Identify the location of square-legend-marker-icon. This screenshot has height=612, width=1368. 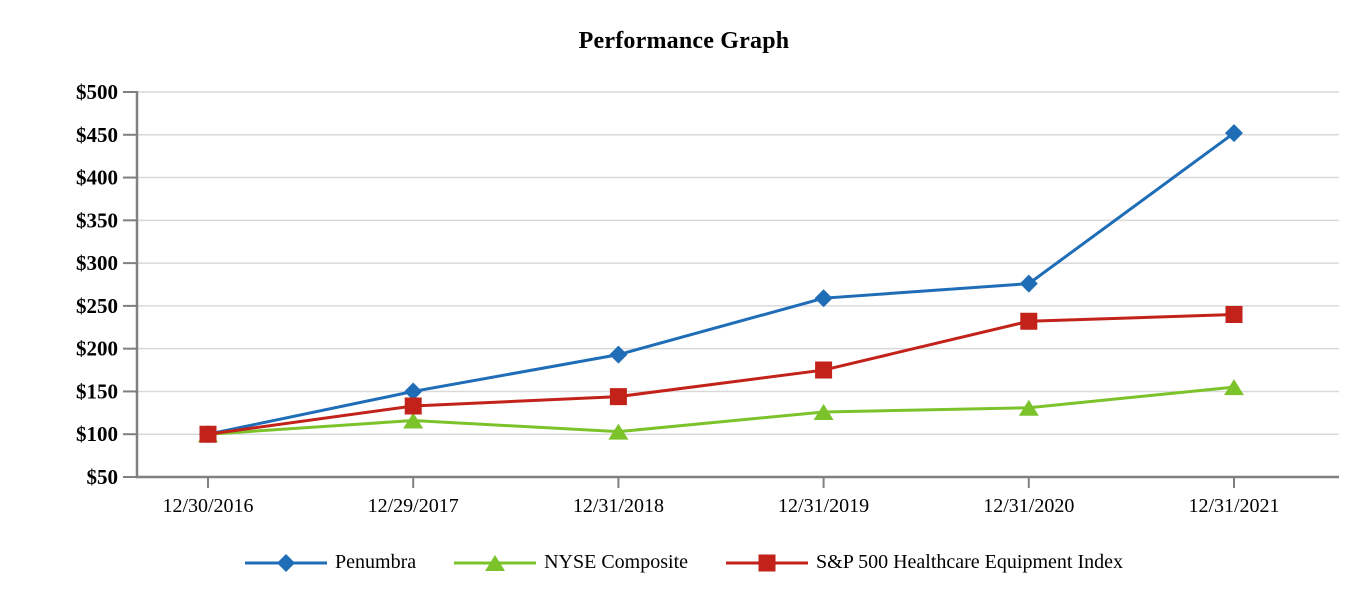
(767, 562).